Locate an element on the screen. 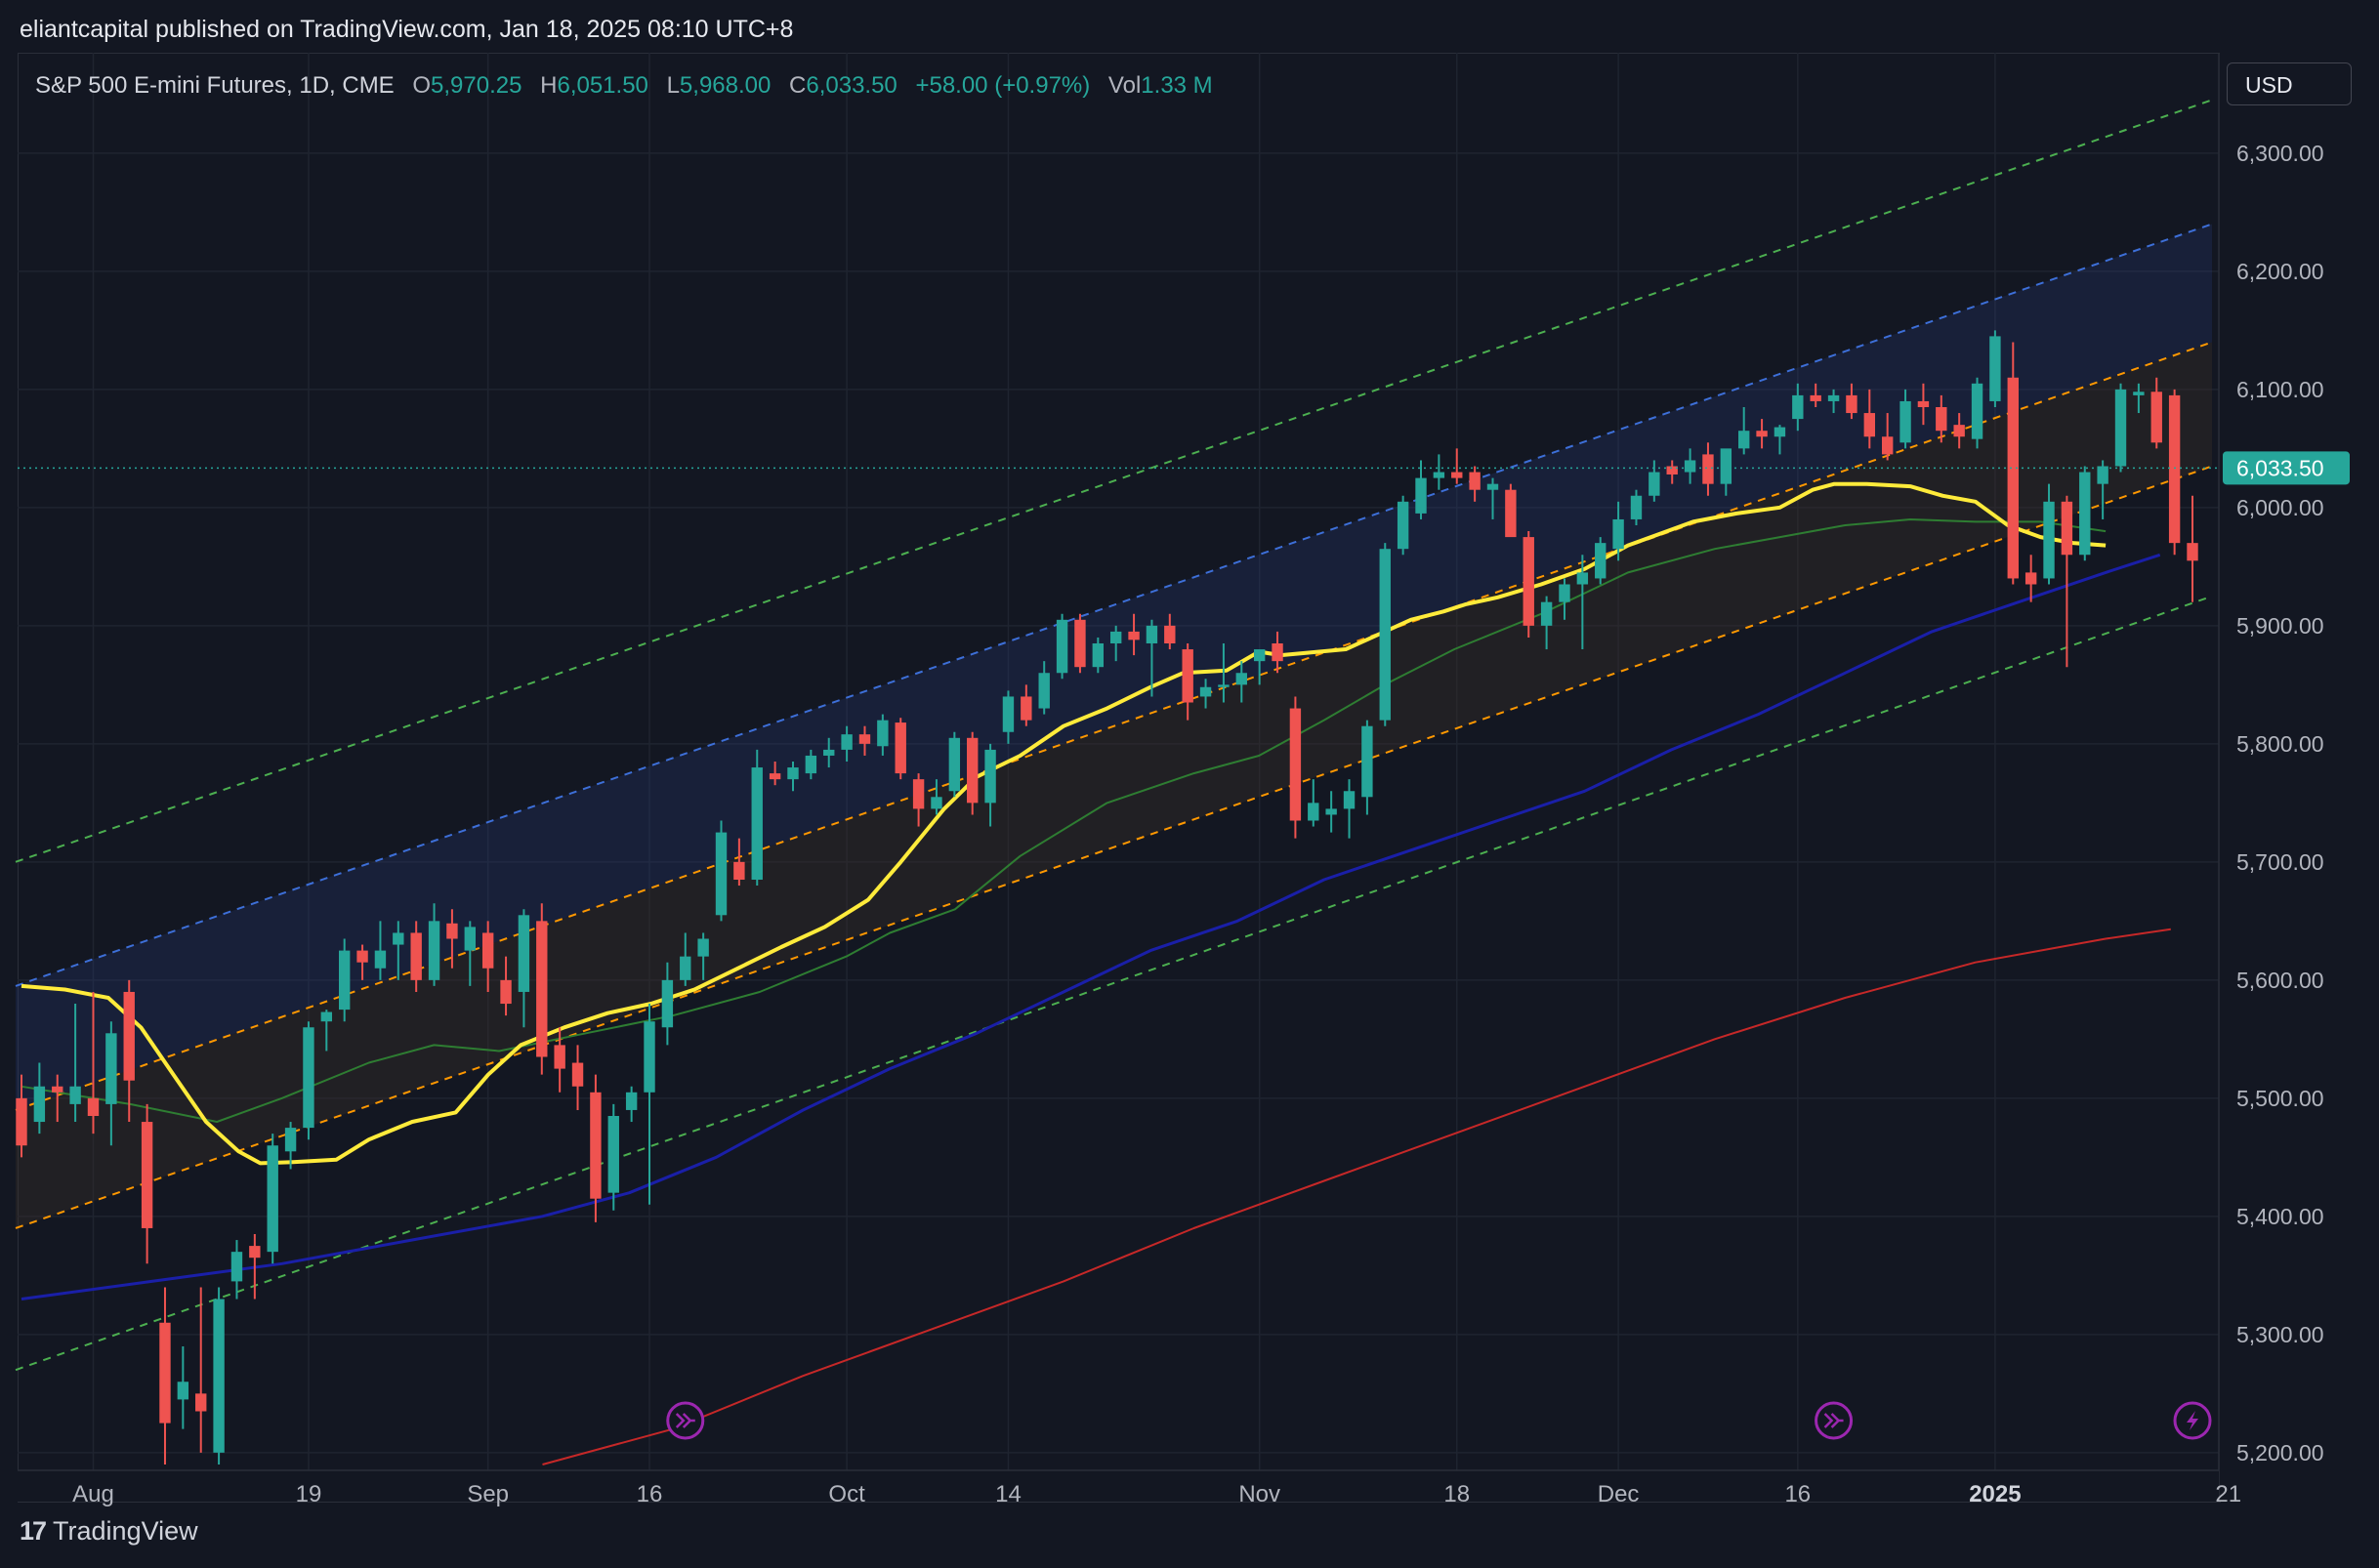 The image size is (2379, 1568). y-tick-label: 5,300.00 is located at coordinates (2280, 1334).